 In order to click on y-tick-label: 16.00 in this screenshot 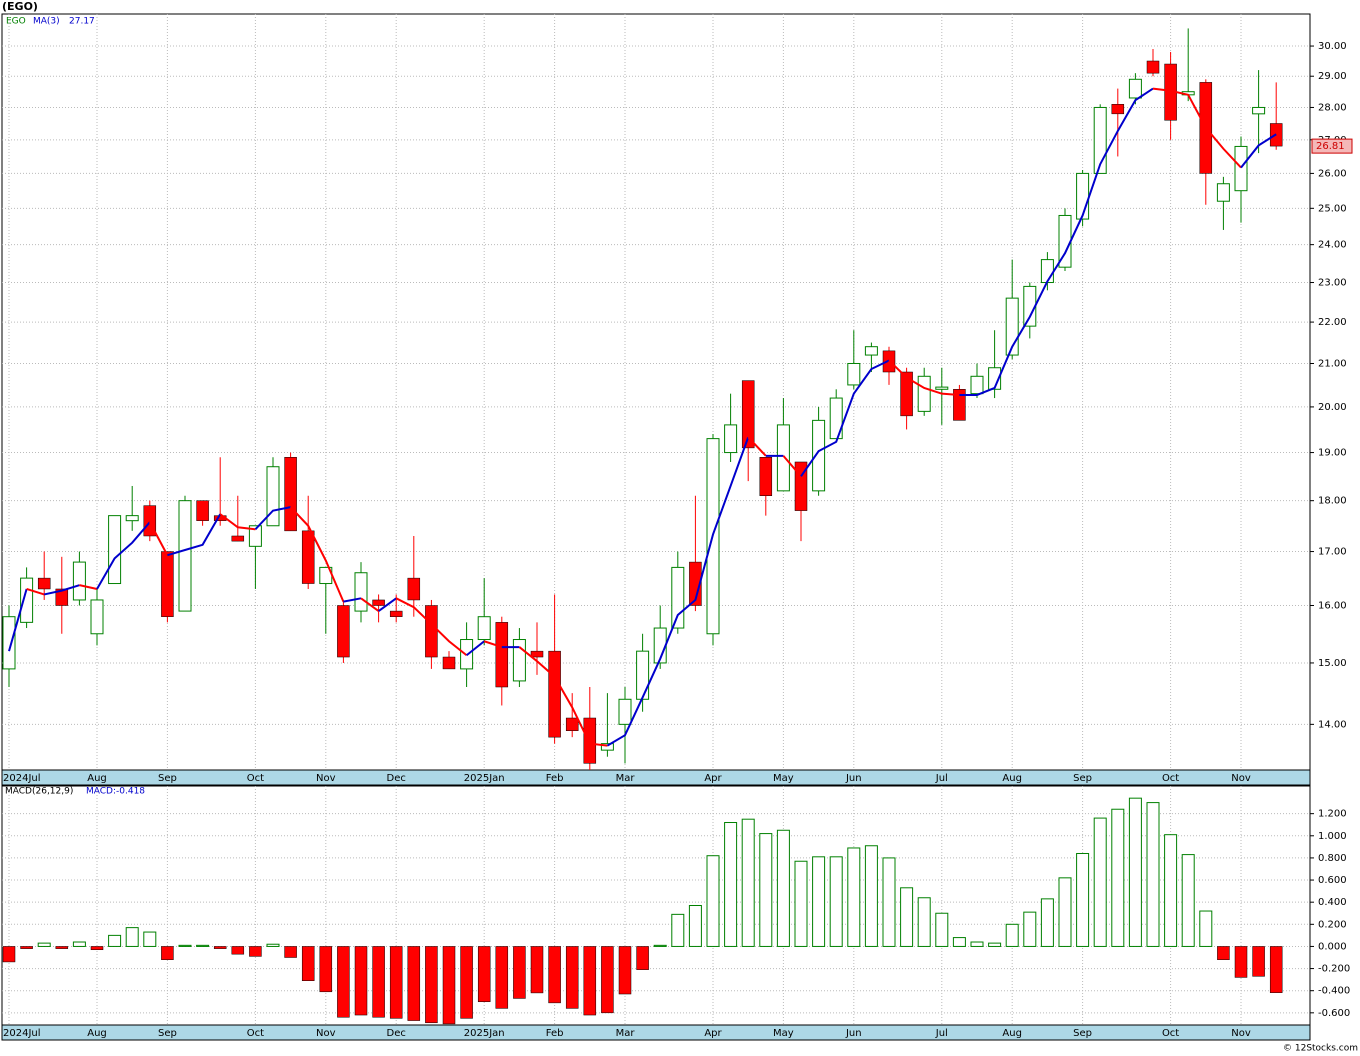, I will do `click(1332, 606)`.